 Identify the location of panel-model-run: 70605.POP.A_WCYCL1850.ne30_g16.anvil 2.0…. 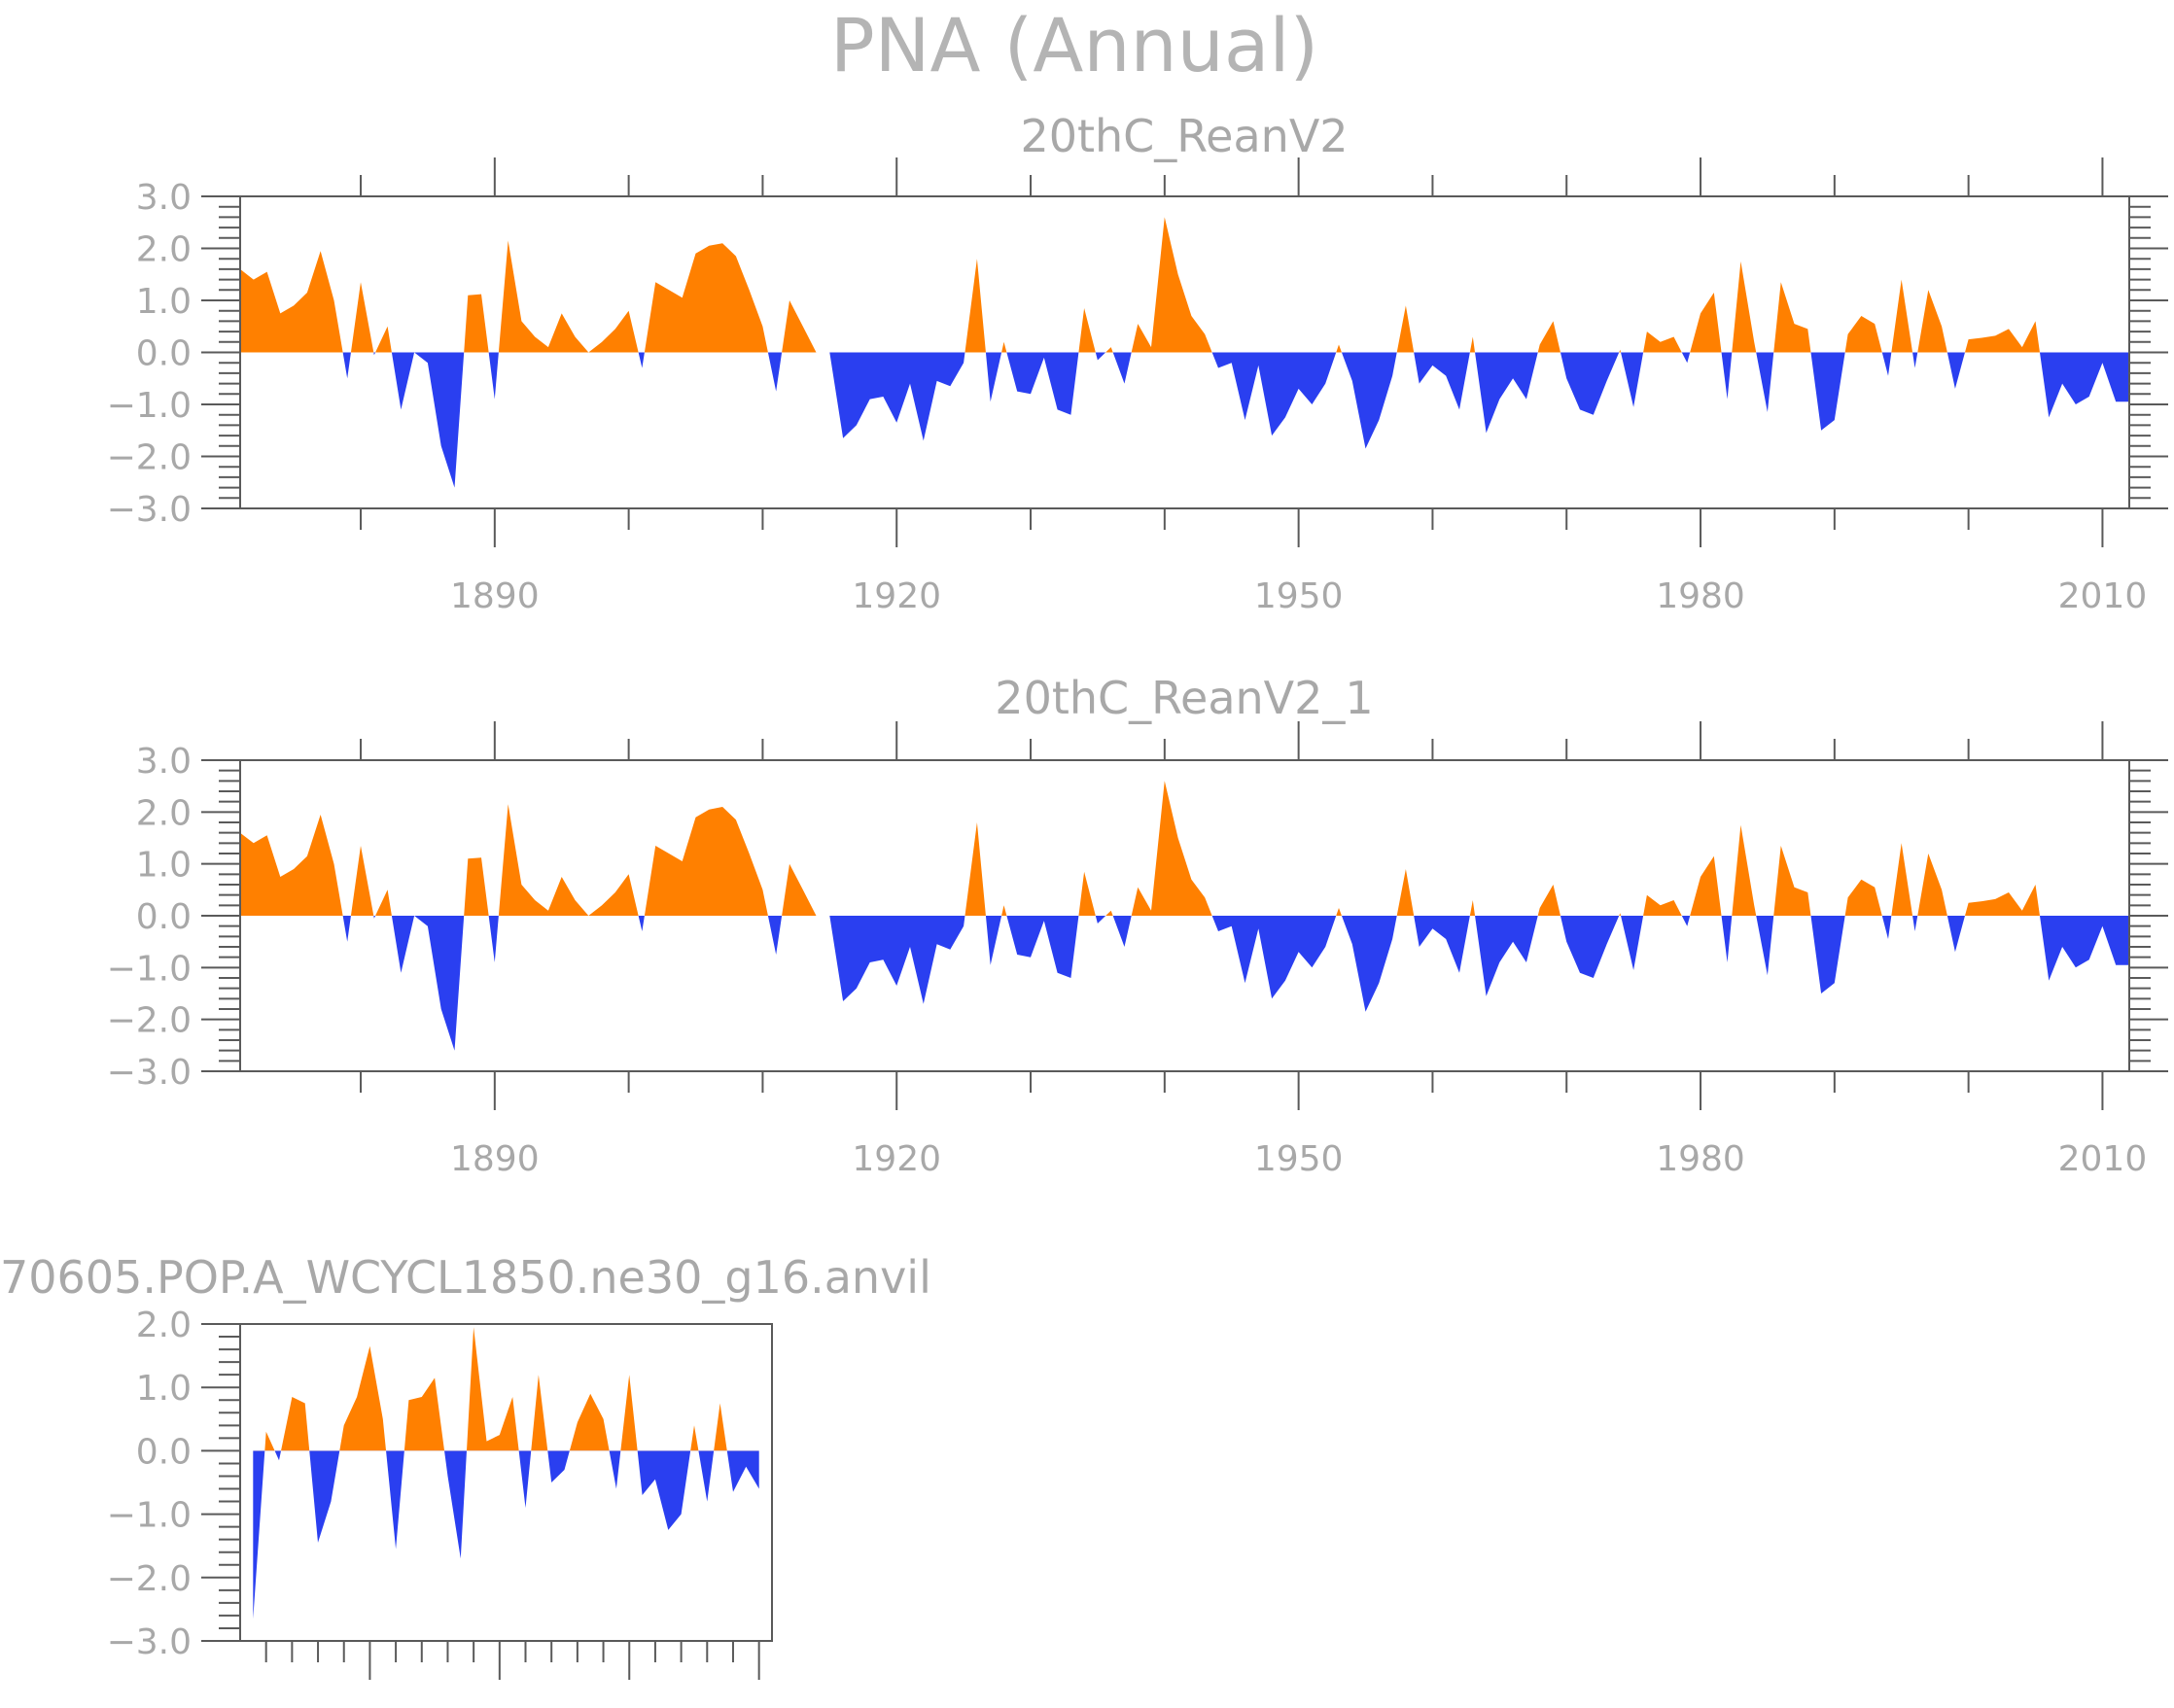
(466, 1465).